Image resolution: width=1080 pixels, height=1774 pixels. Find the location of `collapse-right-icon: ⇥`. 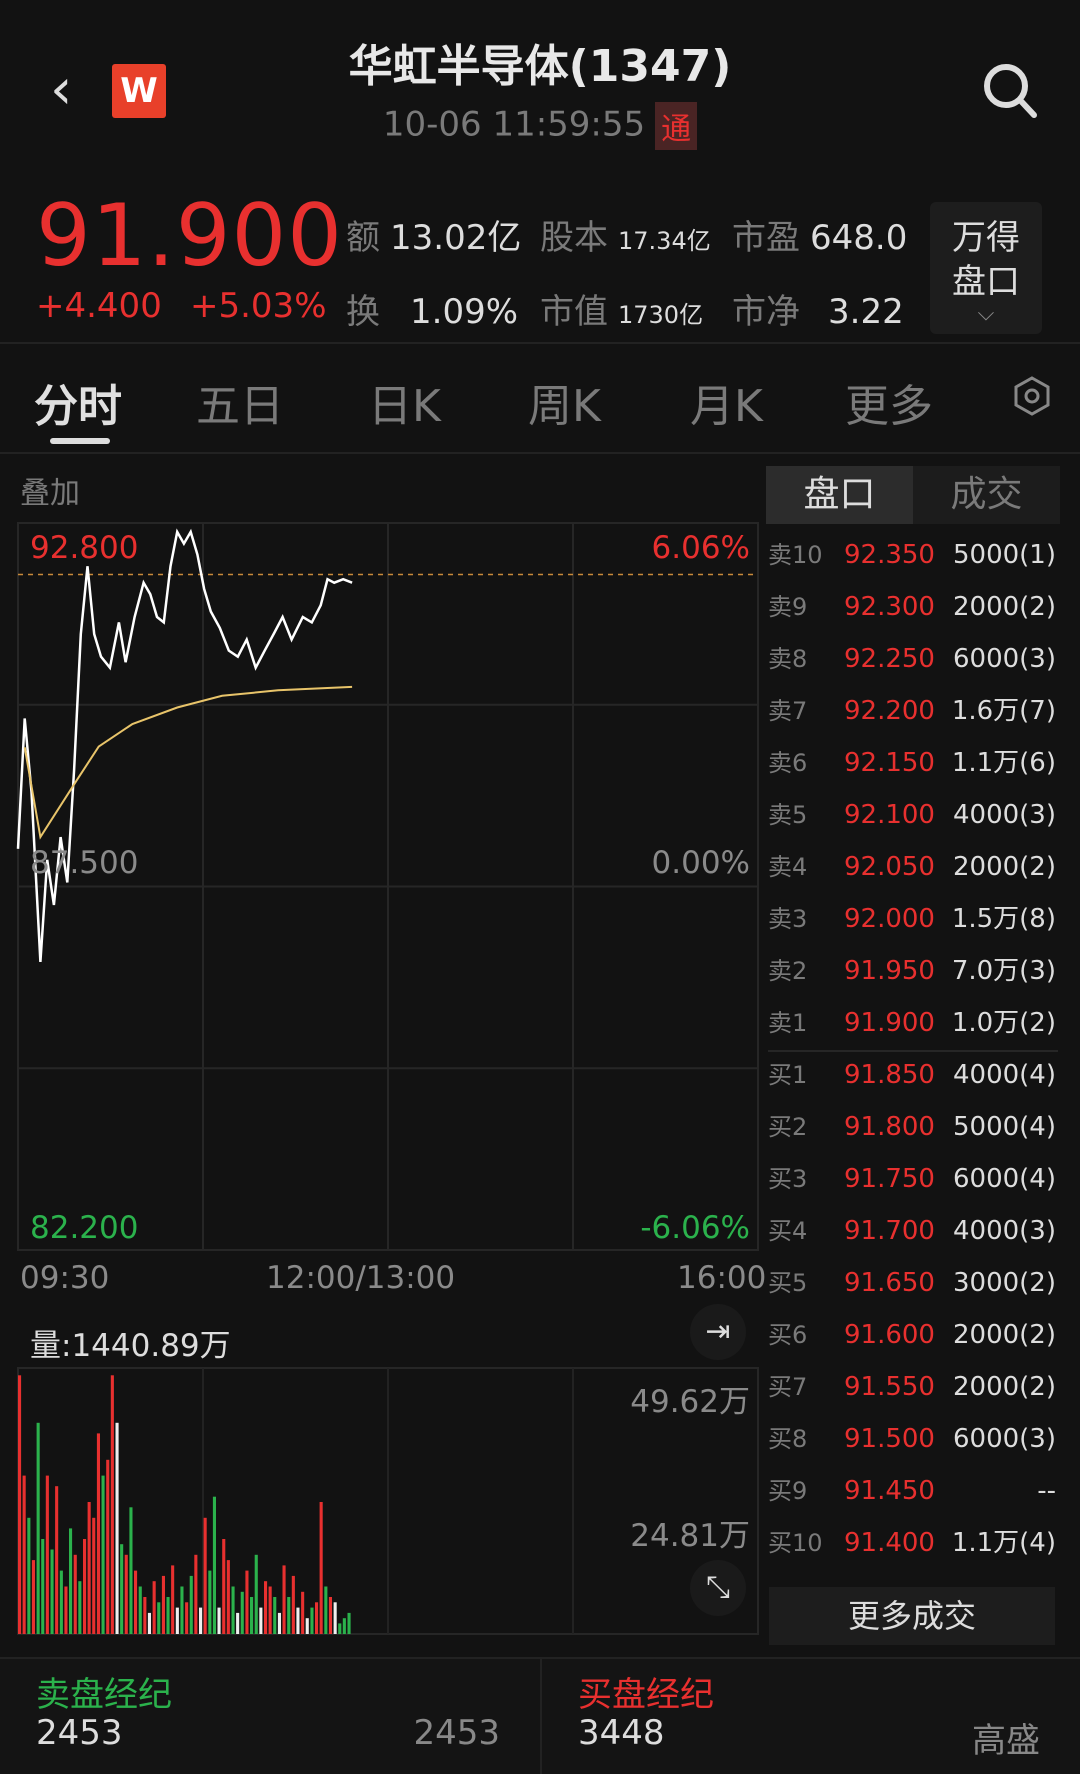

collapse-right-icon: ⇥ is located at coordinates (718, 1332).